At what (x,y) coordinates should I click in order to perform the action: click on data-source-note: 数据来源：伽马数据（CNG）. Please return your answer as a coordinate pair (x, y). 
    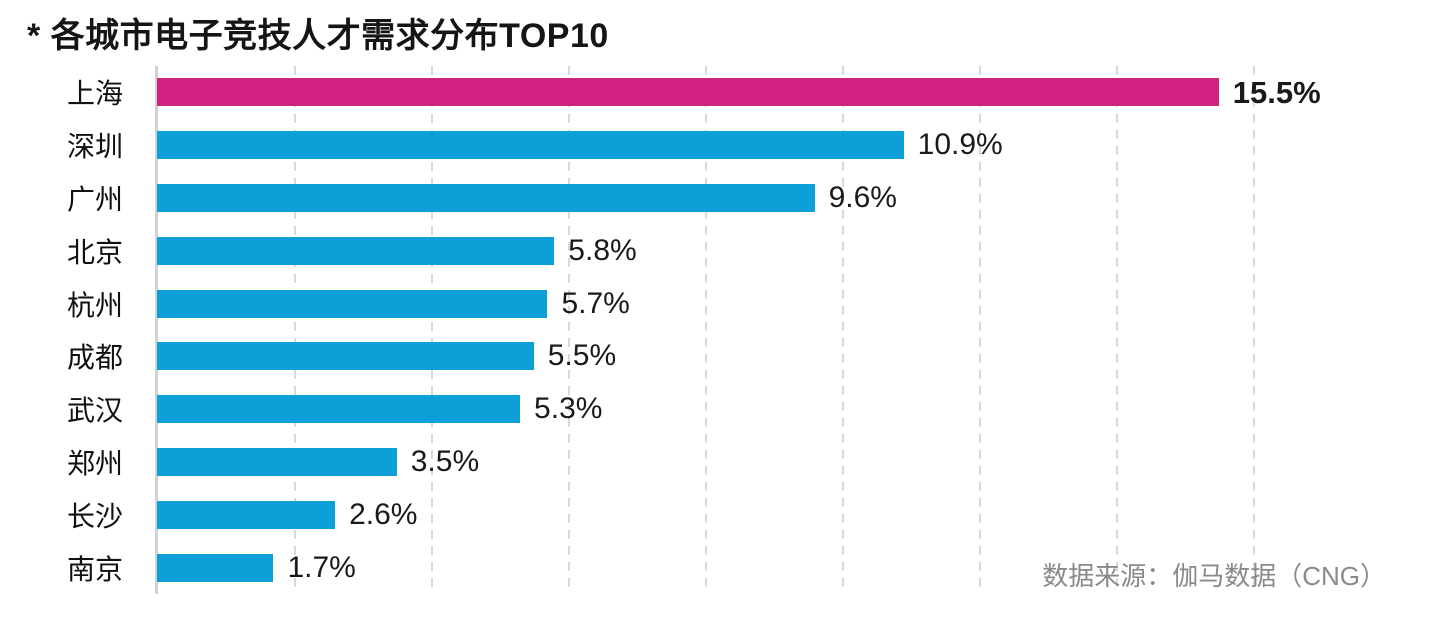
    Looking at the image, I should click on (1214, 576).